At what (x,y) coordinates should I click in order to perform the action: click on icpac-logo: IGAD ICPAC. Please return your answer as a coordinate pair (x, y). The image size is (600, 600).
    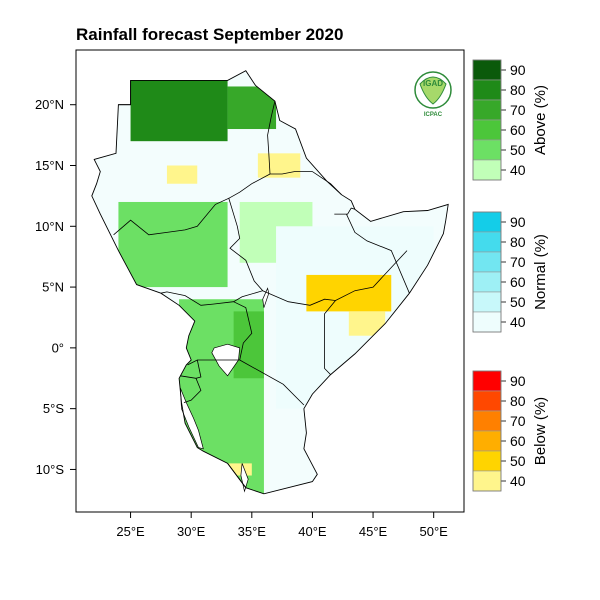
    Looking at the image, I should click on (433, 94).